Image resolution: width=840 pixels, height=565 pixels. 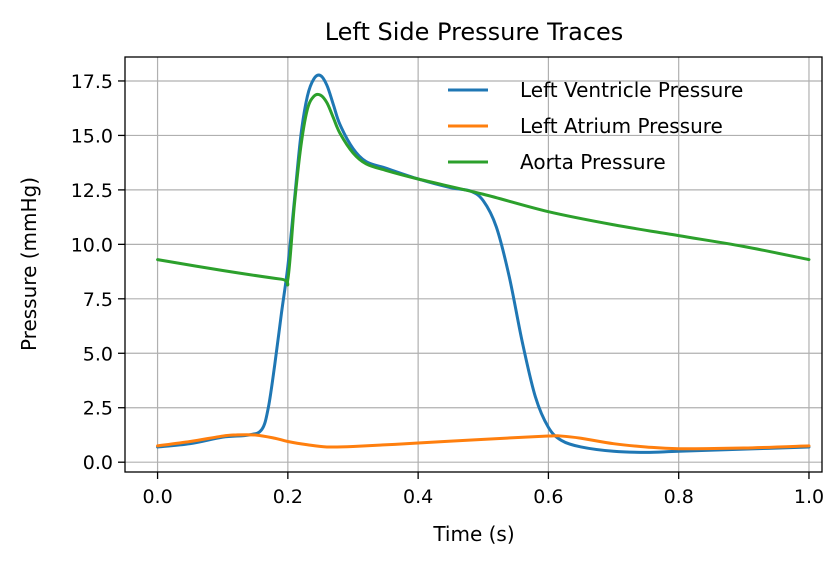 I want to click on x-tick-label: 0.8, so click(x=679, y=497).